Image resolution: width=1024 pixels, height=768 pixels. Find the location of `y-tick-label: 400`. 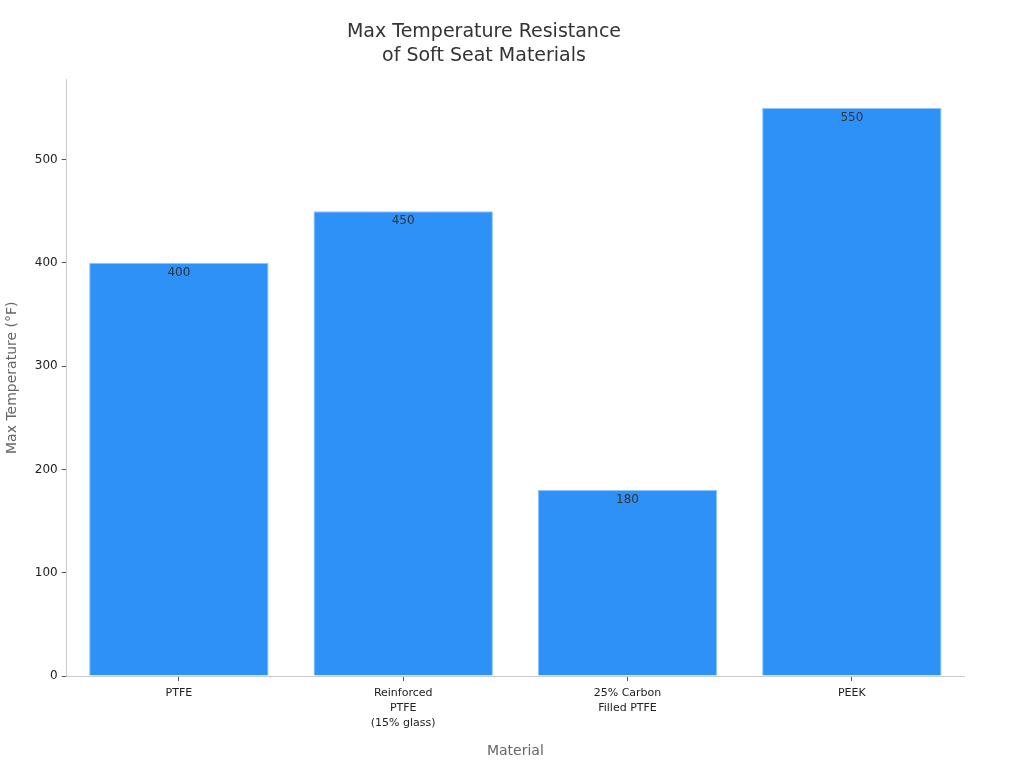

y-tick-label: 400 is located at coordinates (46, 261).